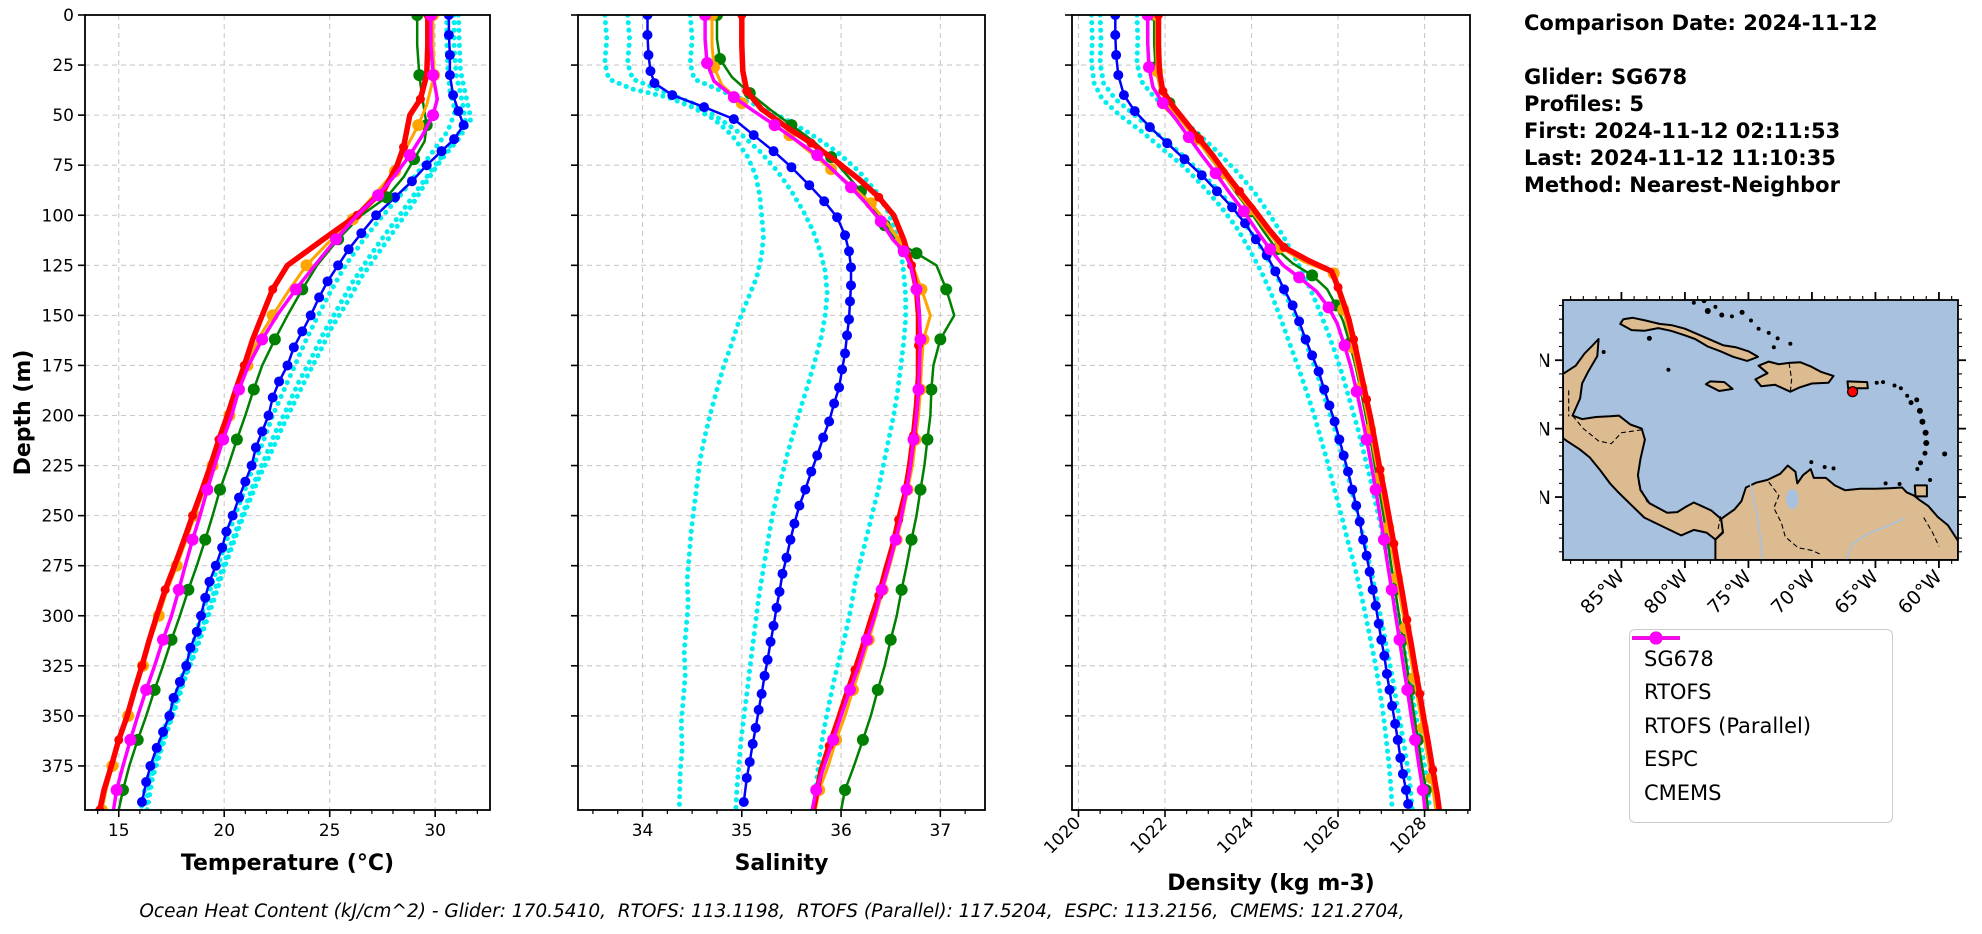 The width and height of the screenshot is (1982, 934). I want to click on svg-text: 125, so click(58, 266).